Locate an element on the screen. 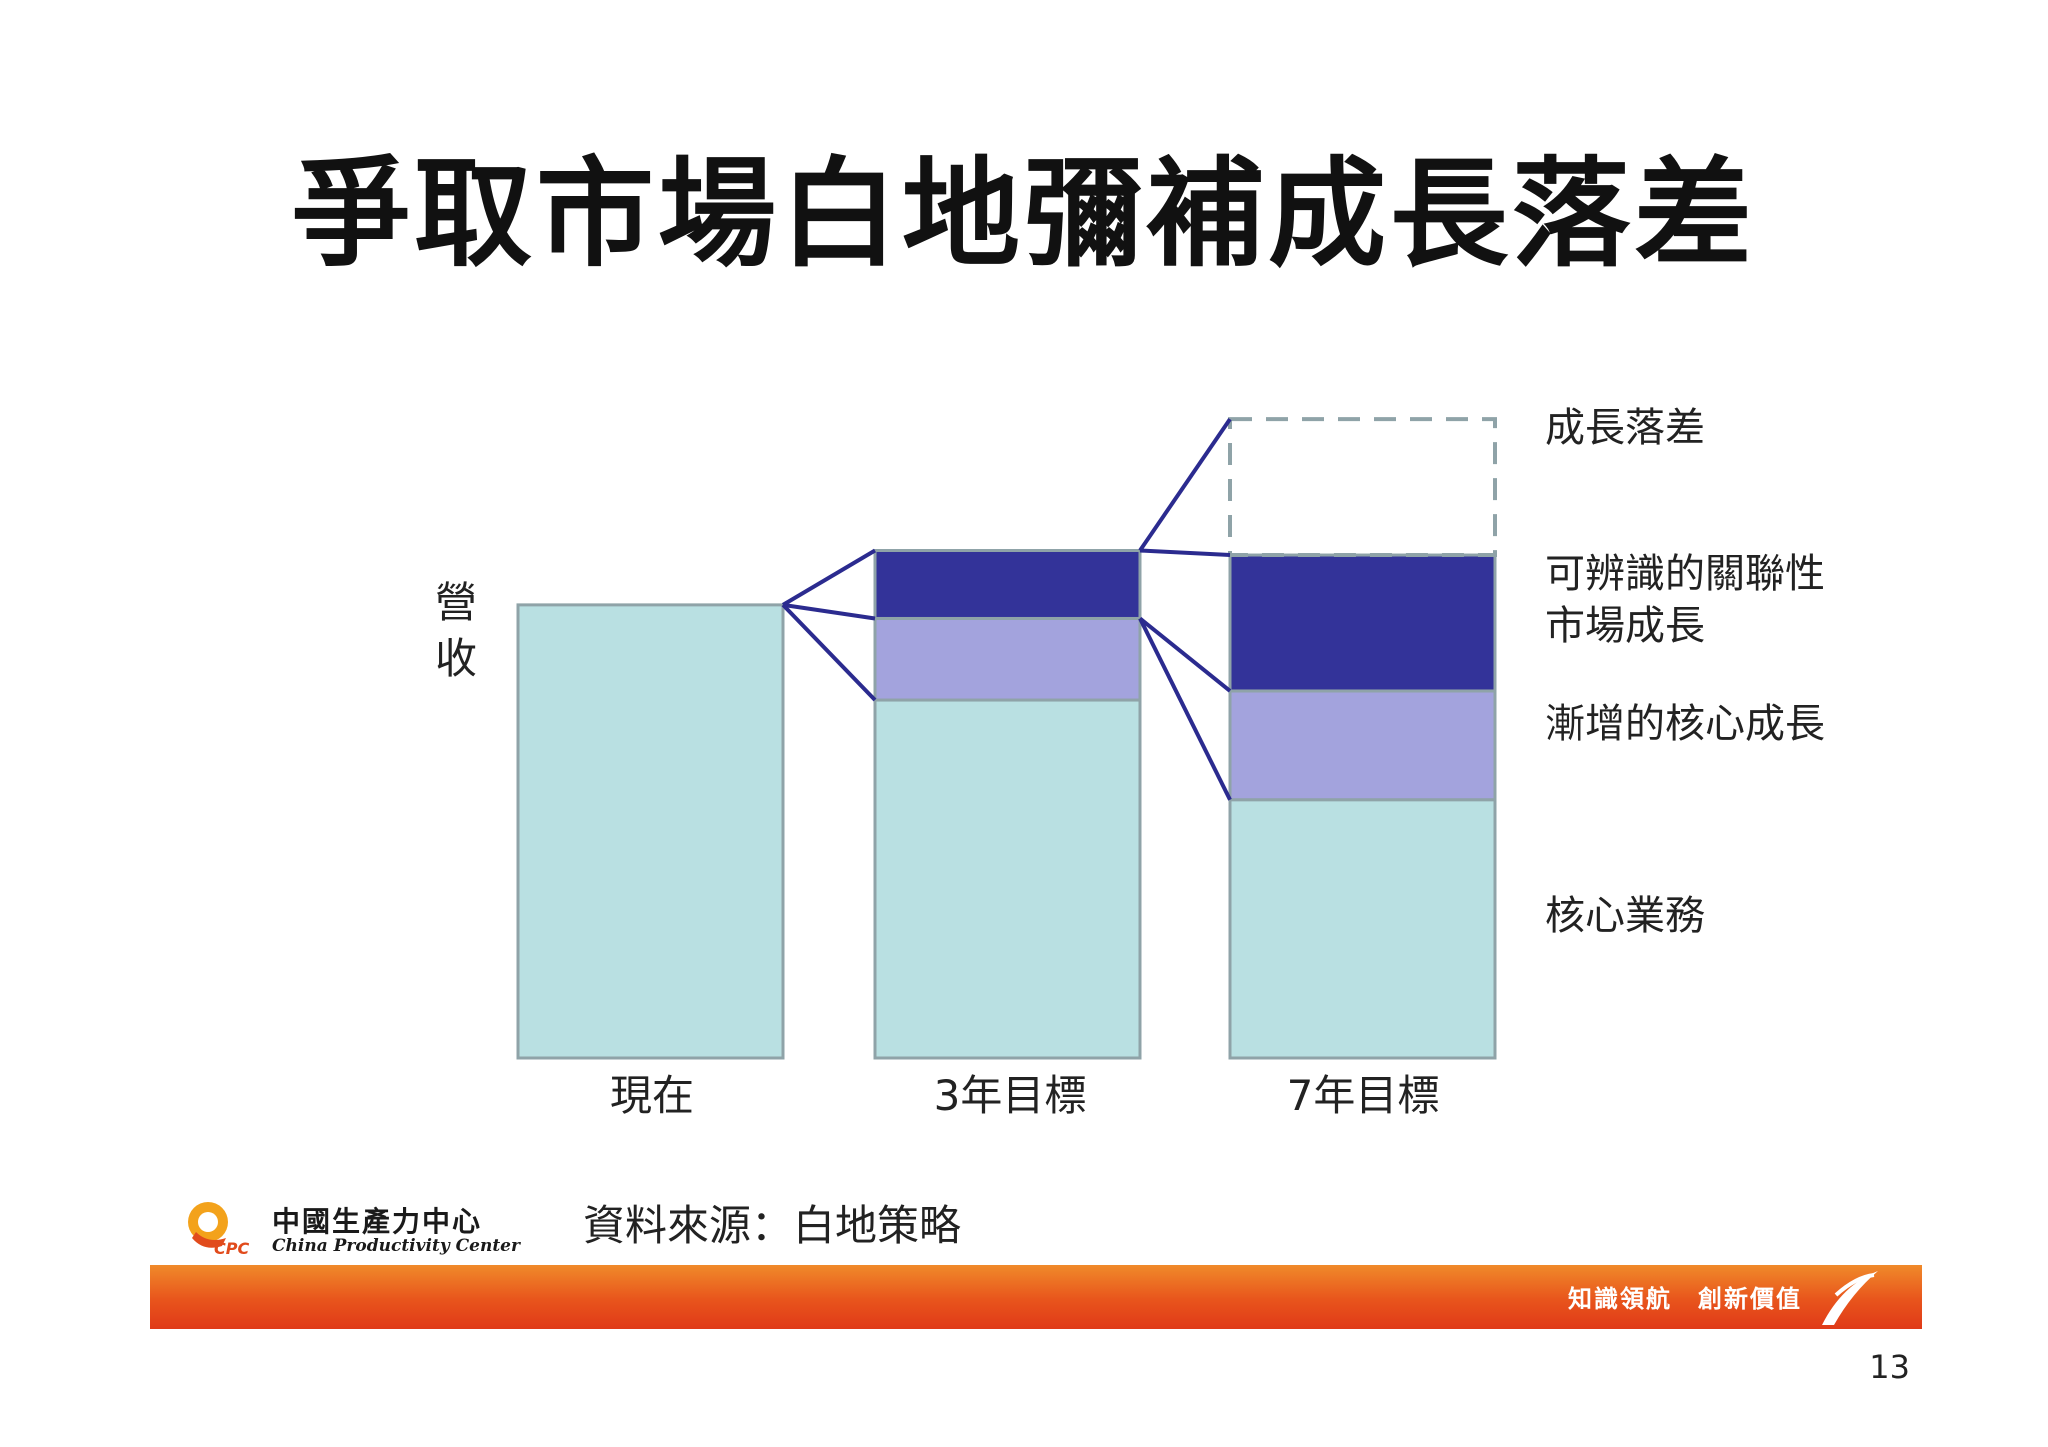 This screenshot has width=2048, height=1447. logo-chinese-name: 中國生產力中心 is located at coordinates (377, 1221).